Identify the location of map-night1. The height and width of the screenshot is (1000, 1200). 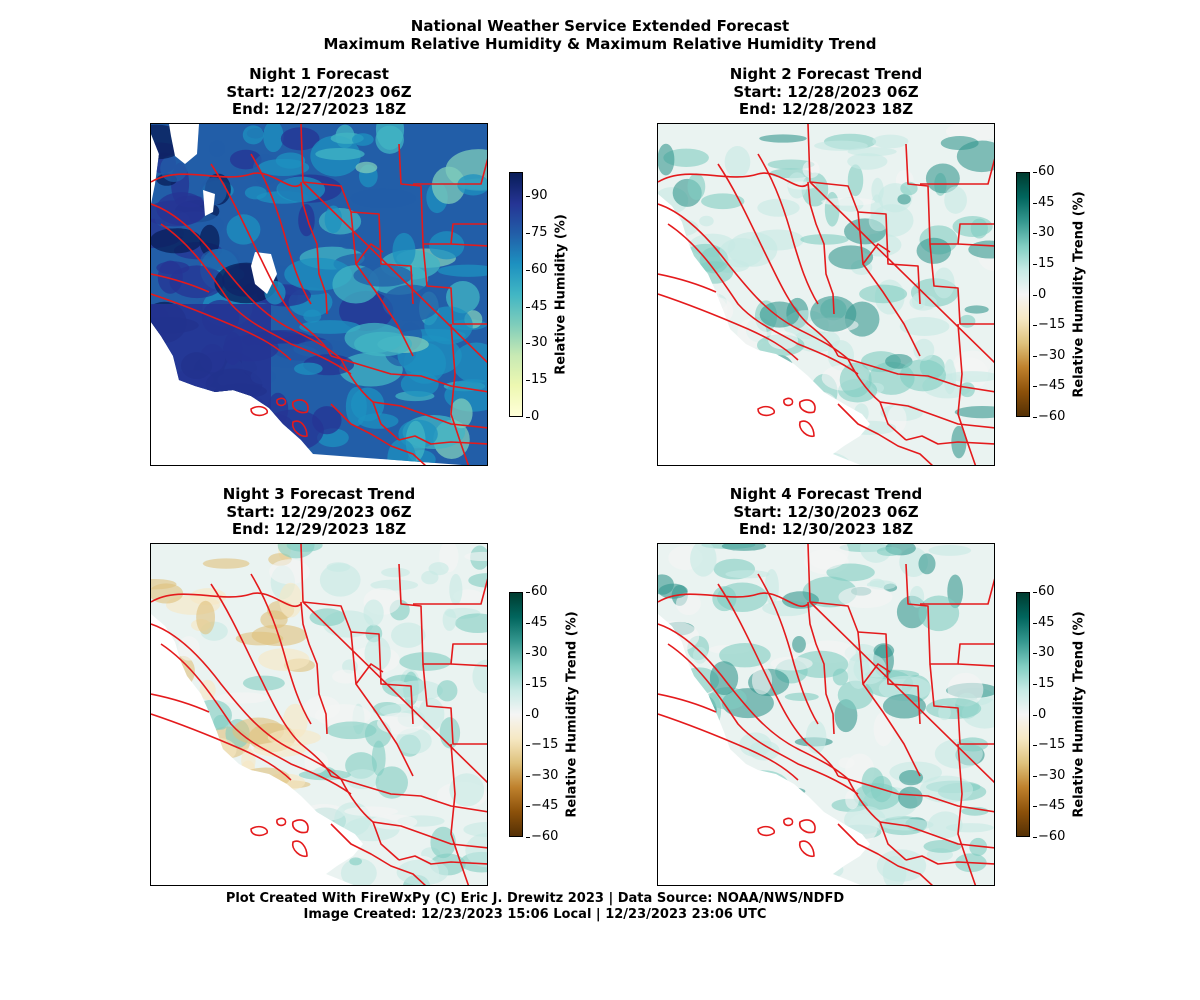
(319, 294).